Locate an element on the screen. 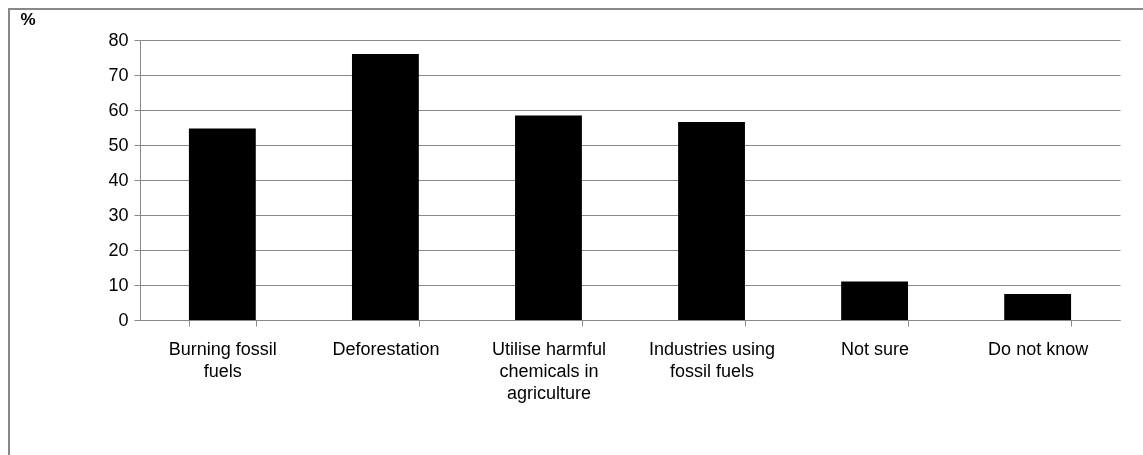  y-axis-title: % is located at coordinates (28, 19).